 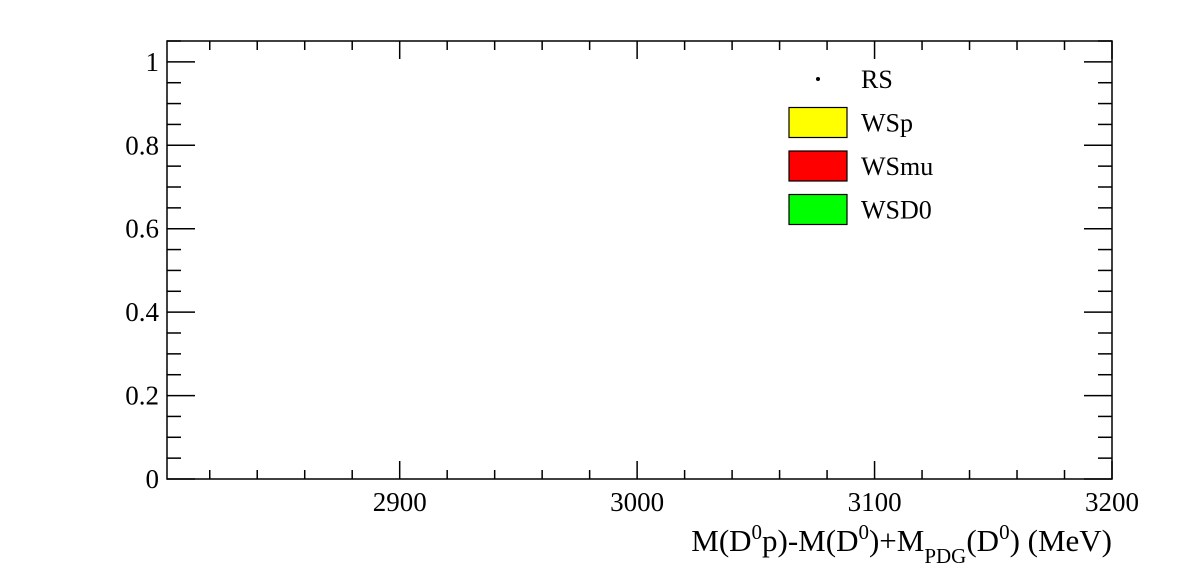 What do you see at coordinates (142, 145) in the screenshot?
I see `y-tick-label: 0.8` at bounding box center [142, 145].